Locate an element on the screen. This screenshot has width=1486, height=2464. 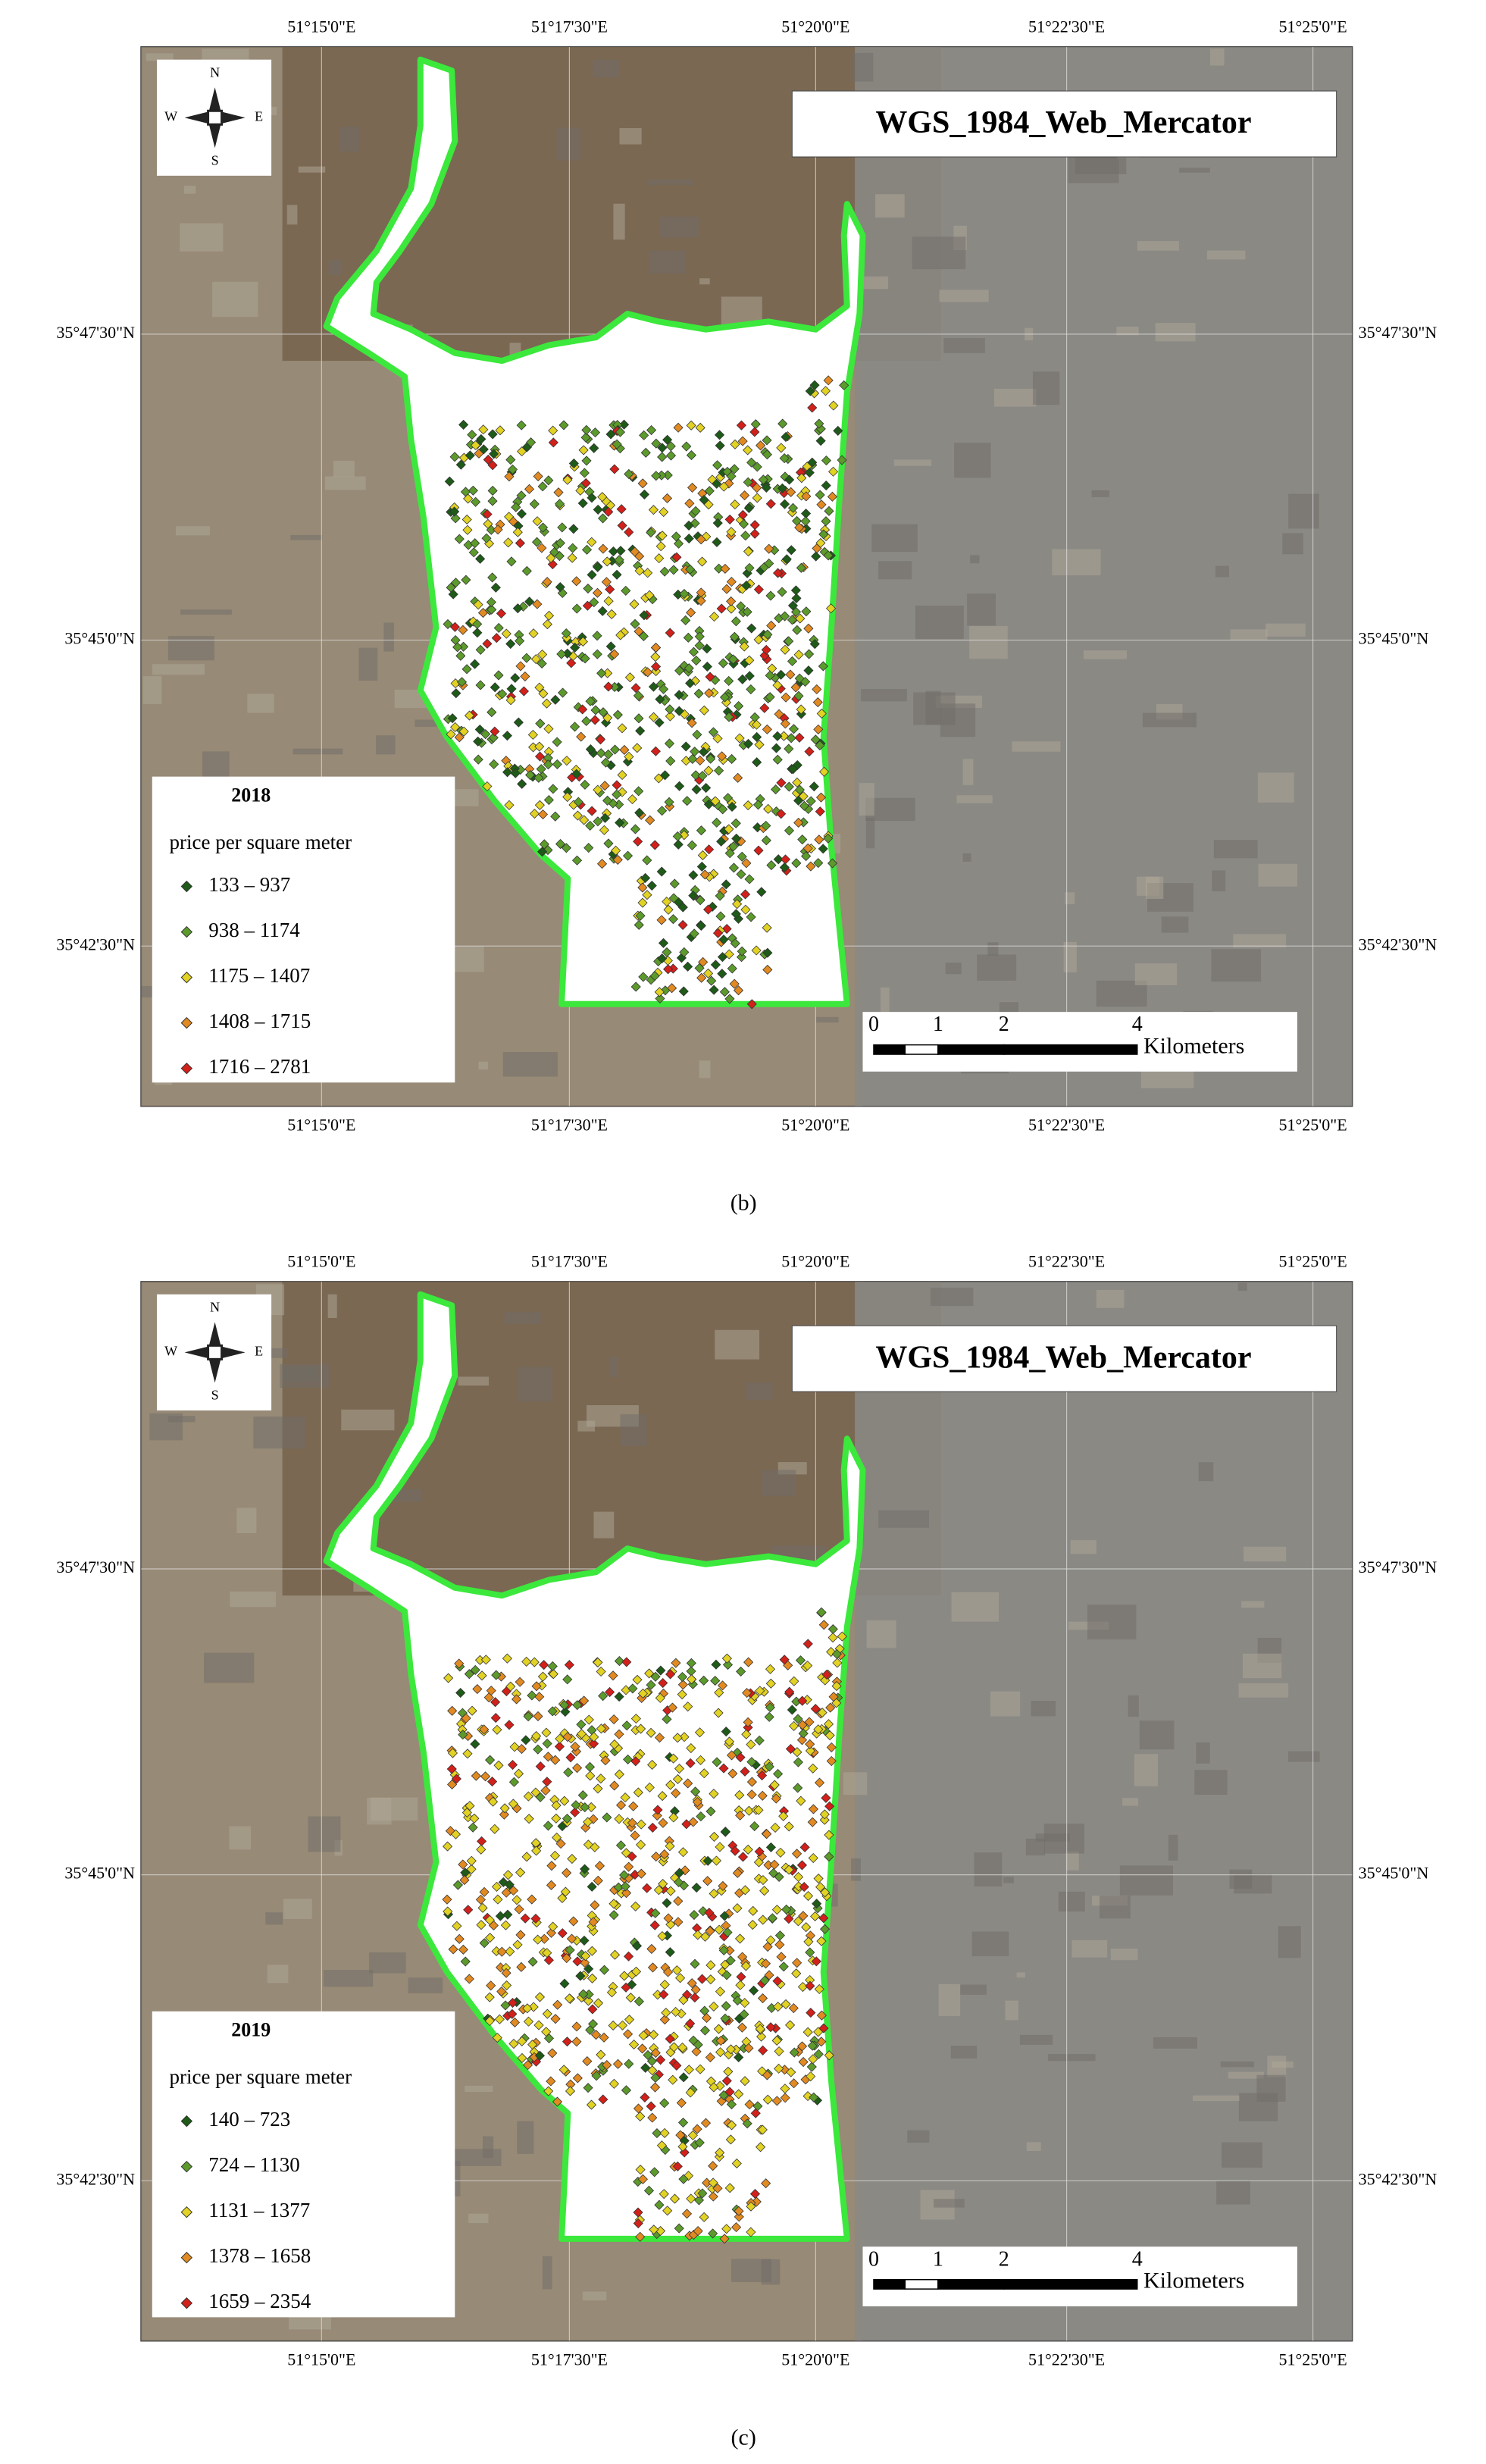
scale-label: 0 is located at coordinates (873, 2259).